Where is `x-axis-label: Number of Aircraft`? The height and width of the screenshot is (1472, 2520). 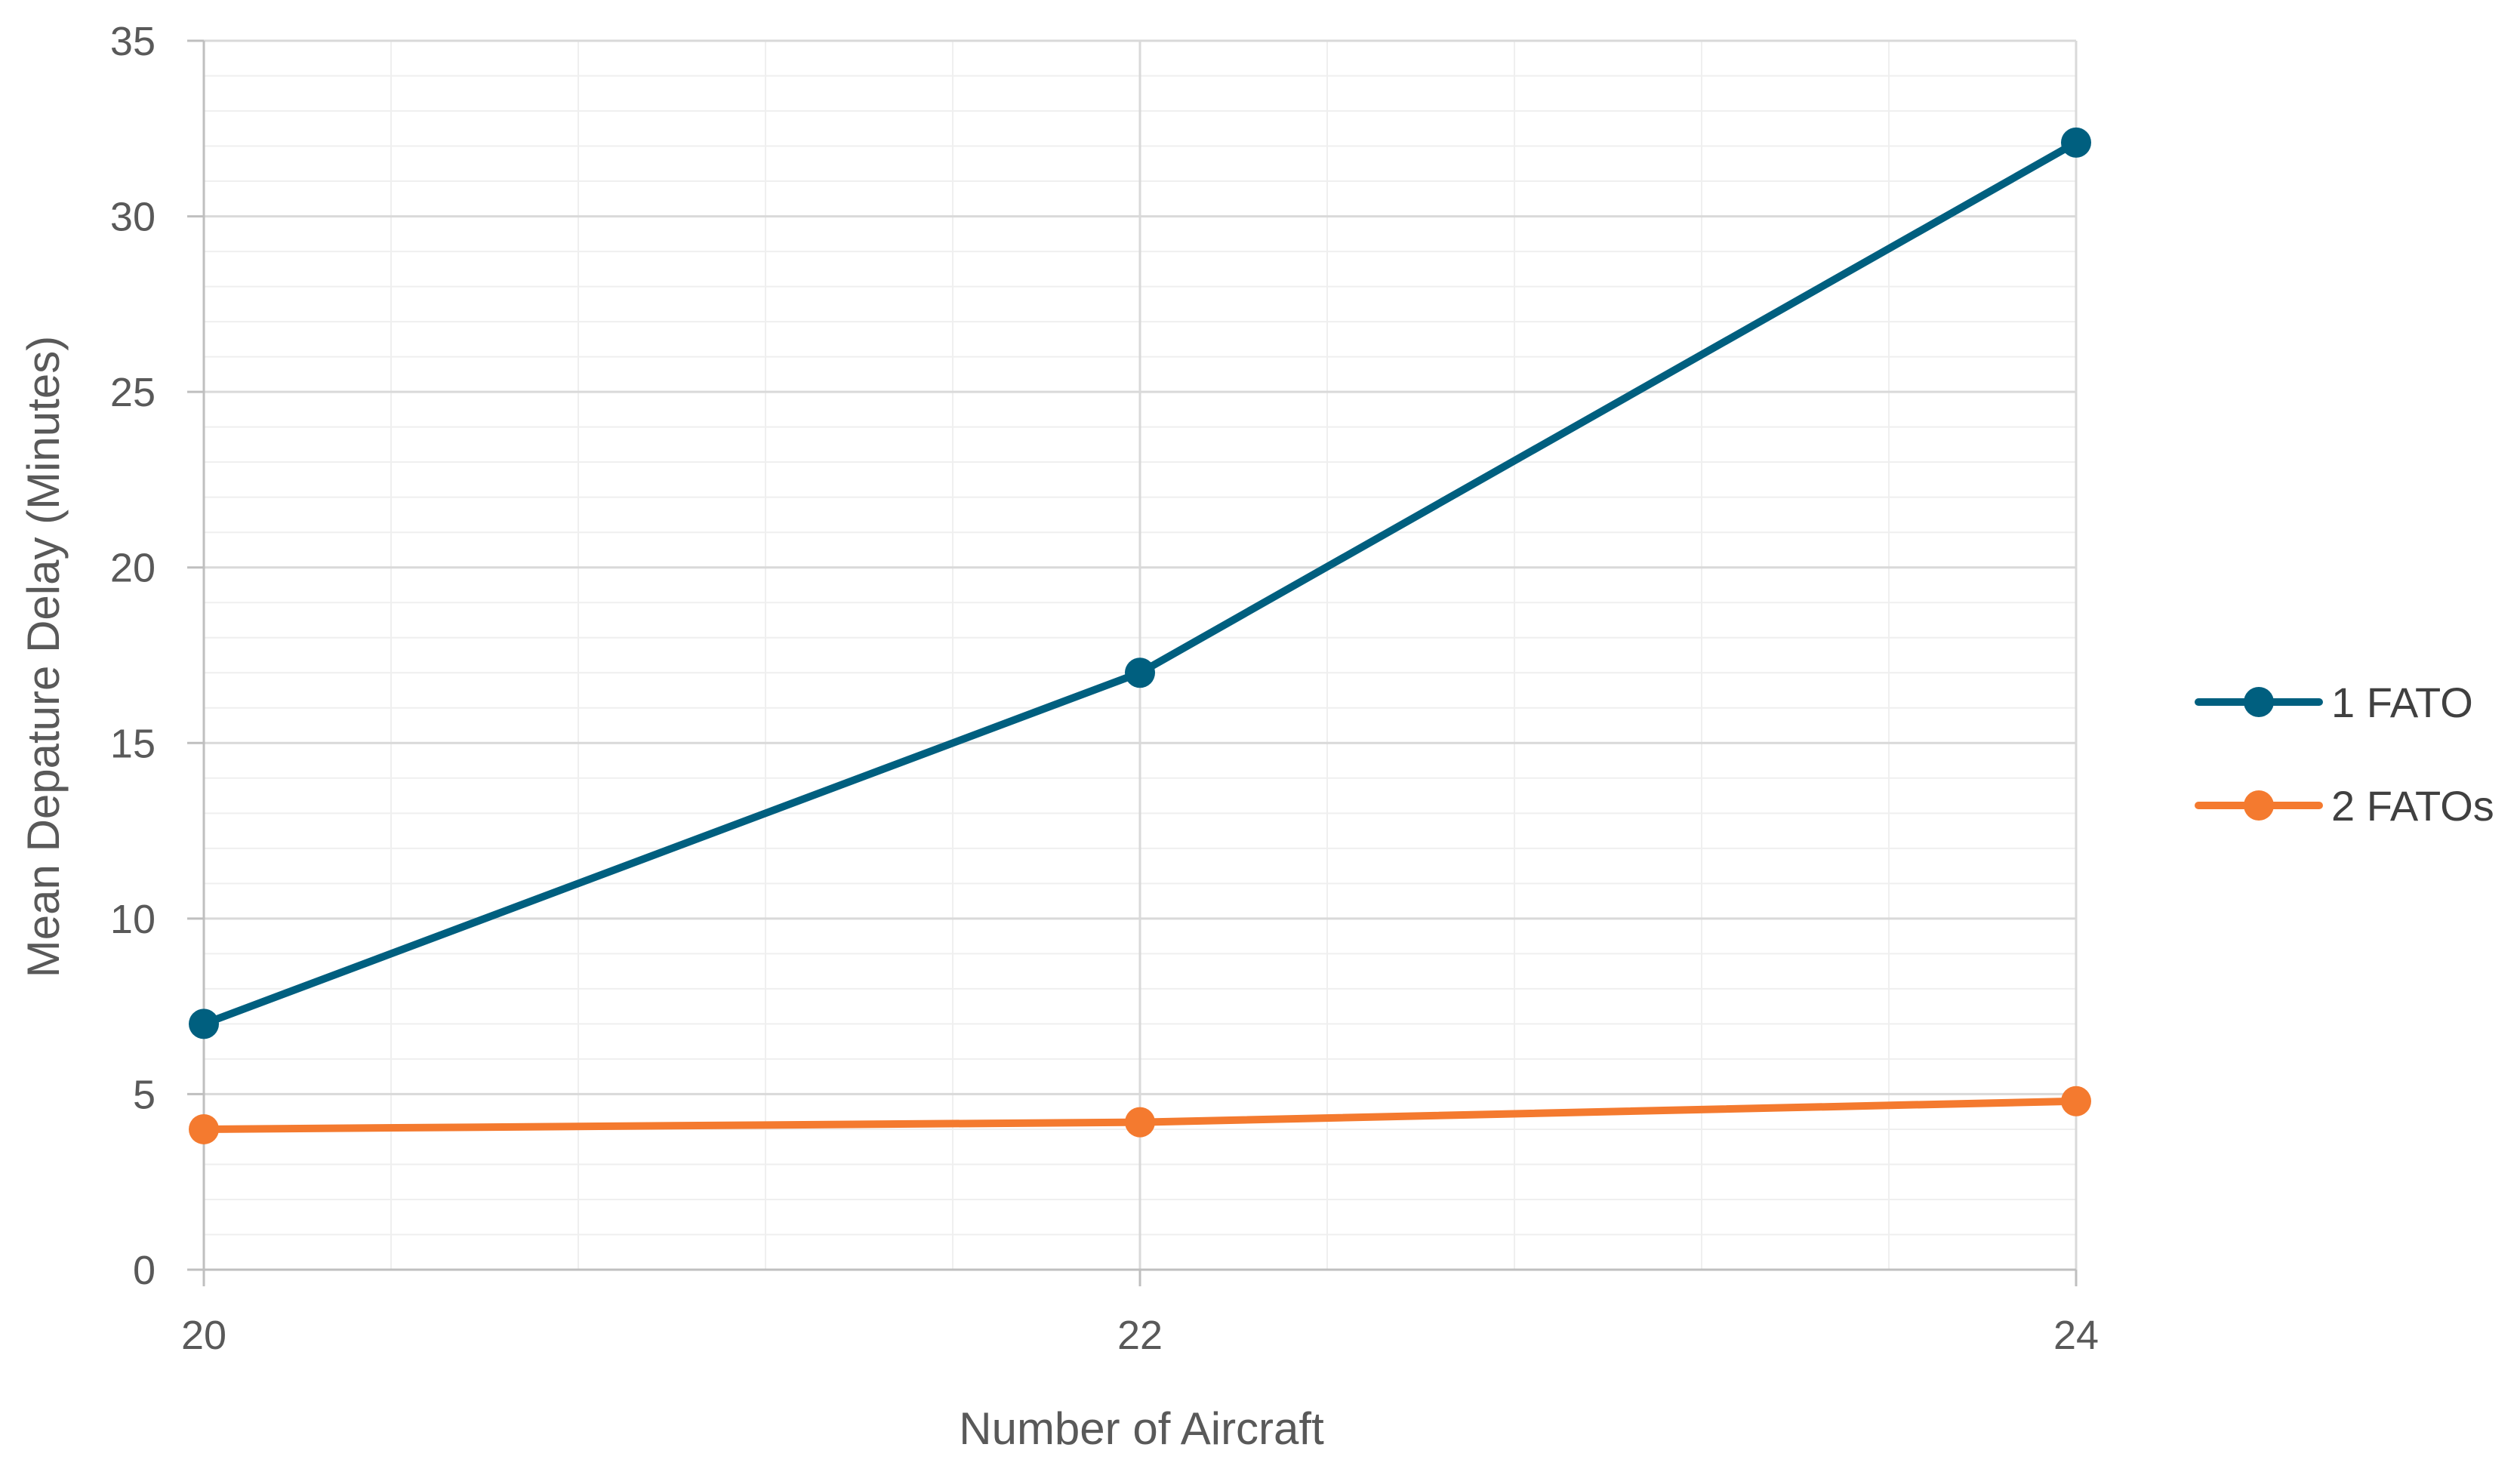 x-axis-label: Number of Aircraft is located at coordinates (1141, 1428).